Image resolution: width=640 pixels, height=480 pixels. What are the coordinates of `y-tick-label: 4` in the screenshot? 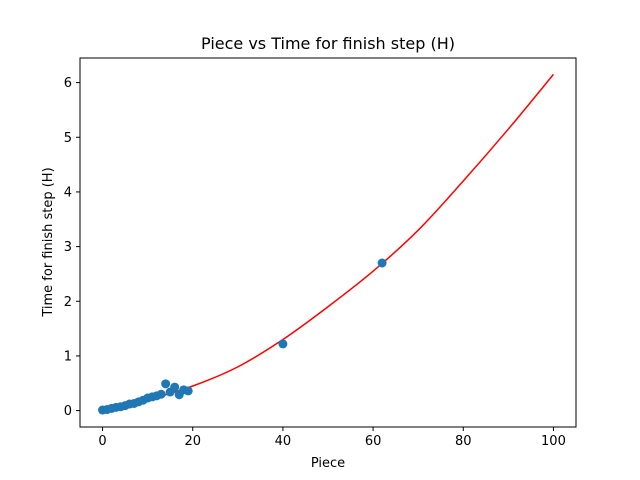 It's located at (68, 192).